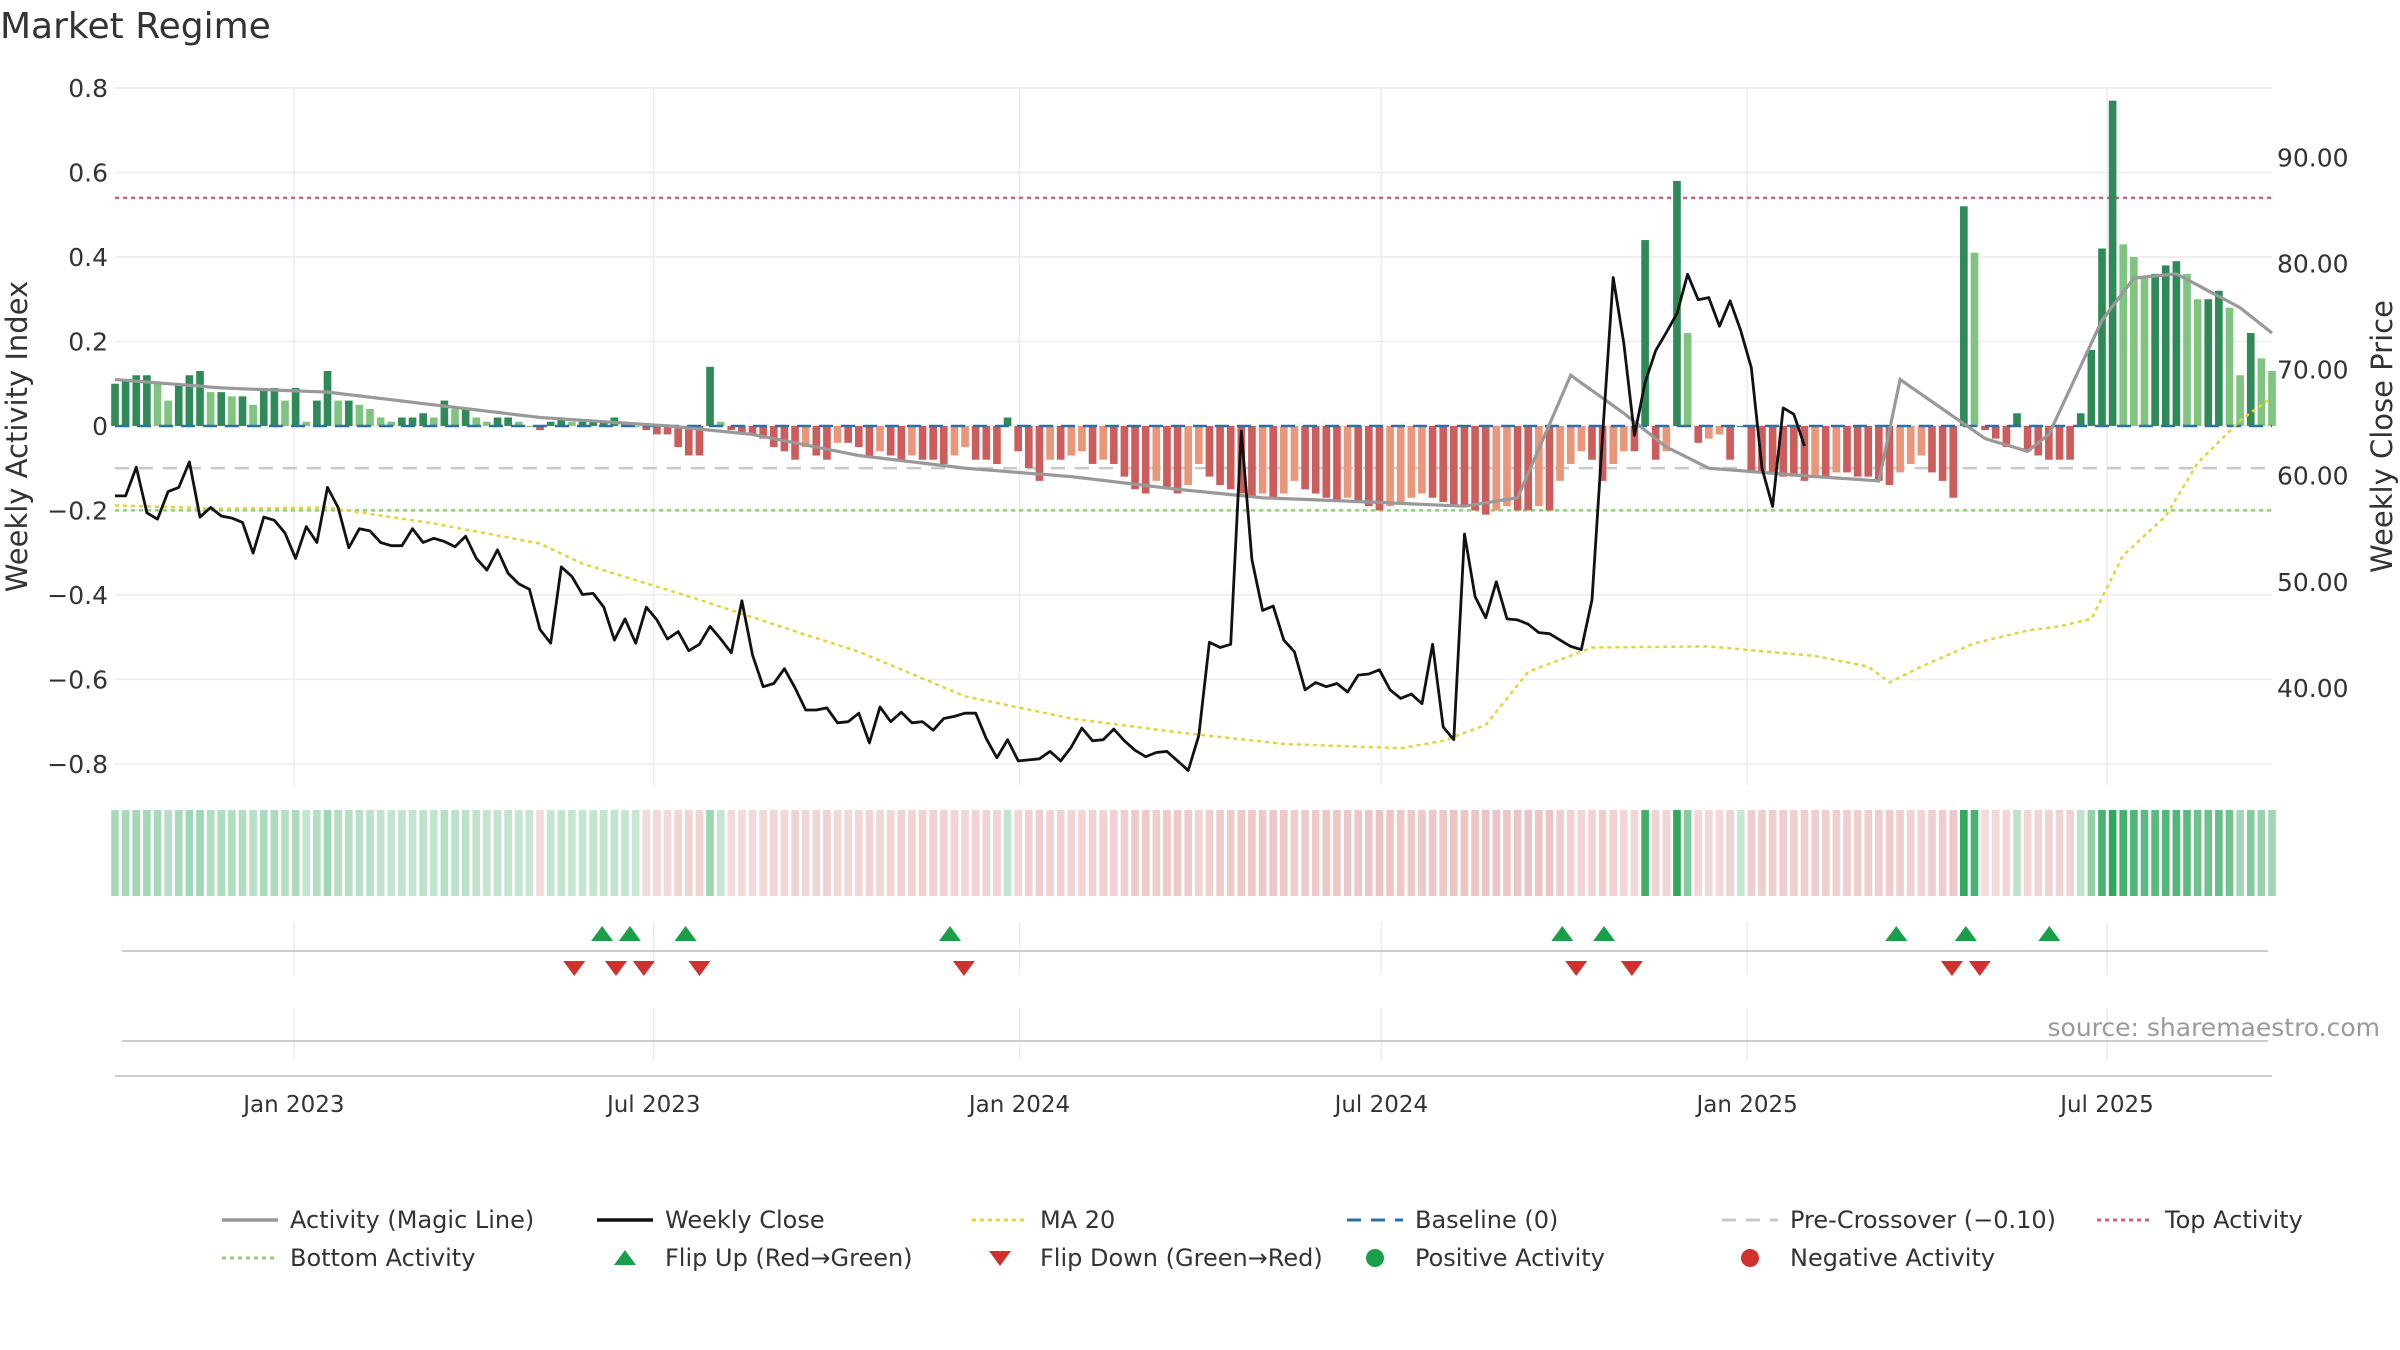 This screenshot has width=2400, height=1350. Describe the element at coordinates (88, 341) in the screenshot. I see `y-tick-label: 0.2` at that location.